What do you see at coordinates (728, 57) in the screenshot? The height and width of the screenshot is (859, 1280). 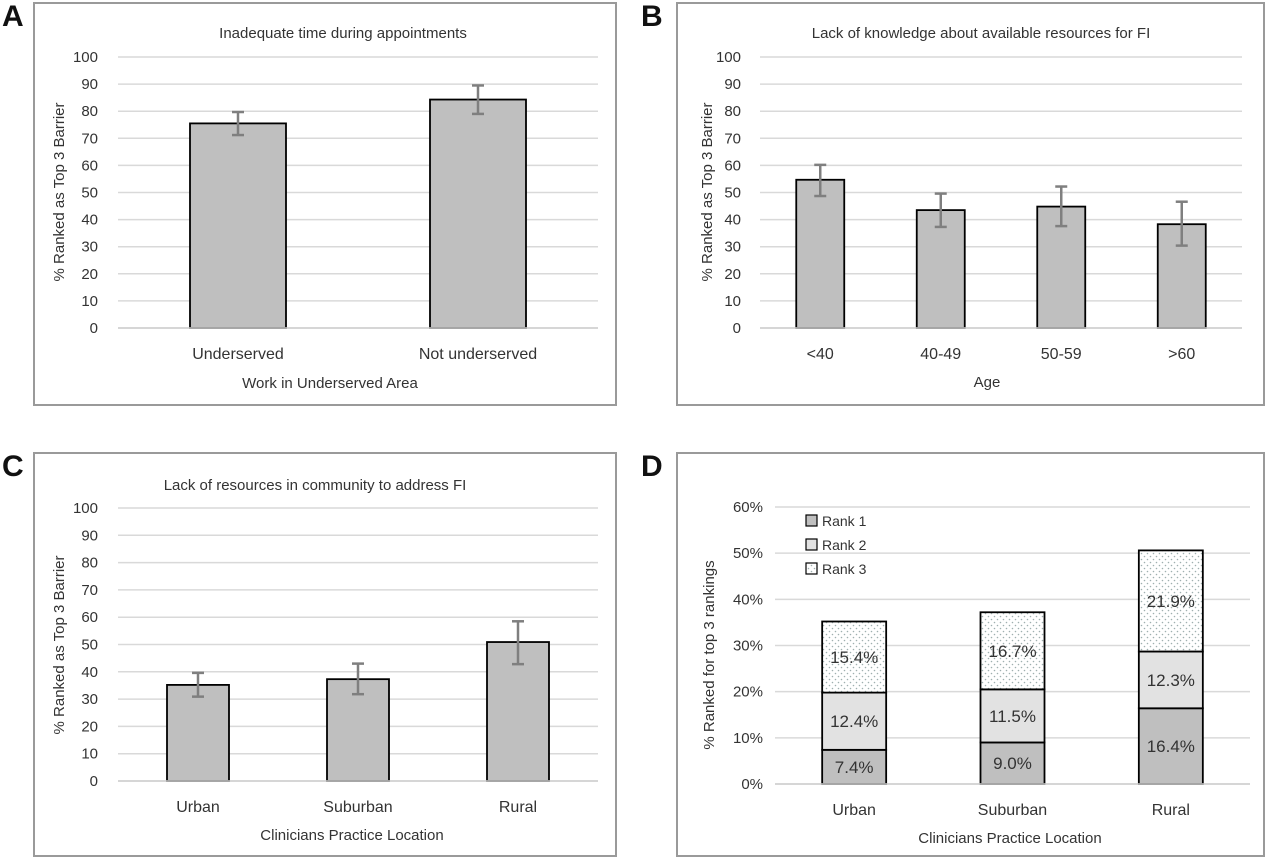 I see `panel-b-y-tick-label: 100` at bounding box center [728, 57].